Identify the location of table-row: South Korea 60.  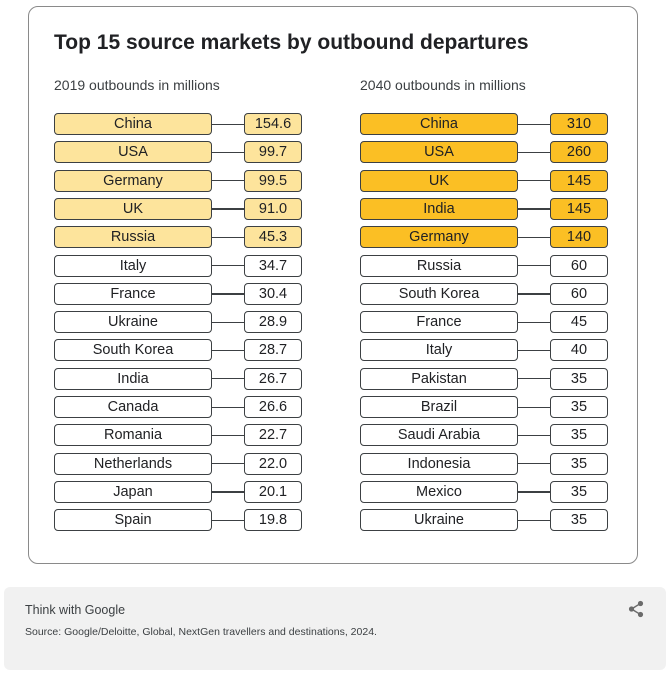
(484, 293).